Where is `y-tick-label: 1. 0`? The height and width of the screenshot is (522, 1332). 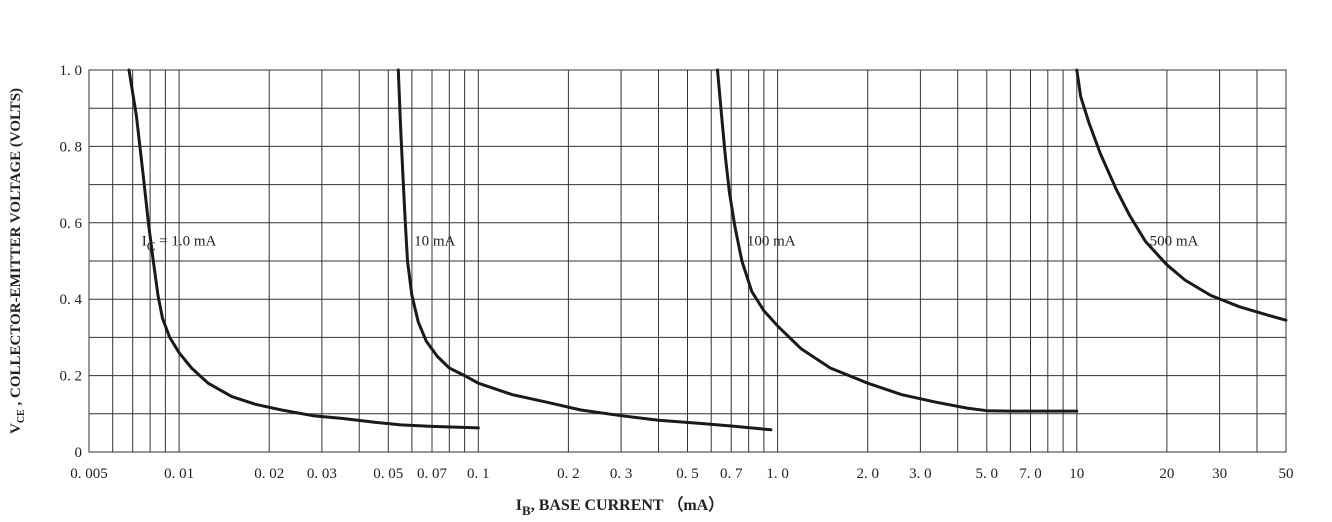 y-tick-label: 1. 0 is located at coordinates (71, 71).